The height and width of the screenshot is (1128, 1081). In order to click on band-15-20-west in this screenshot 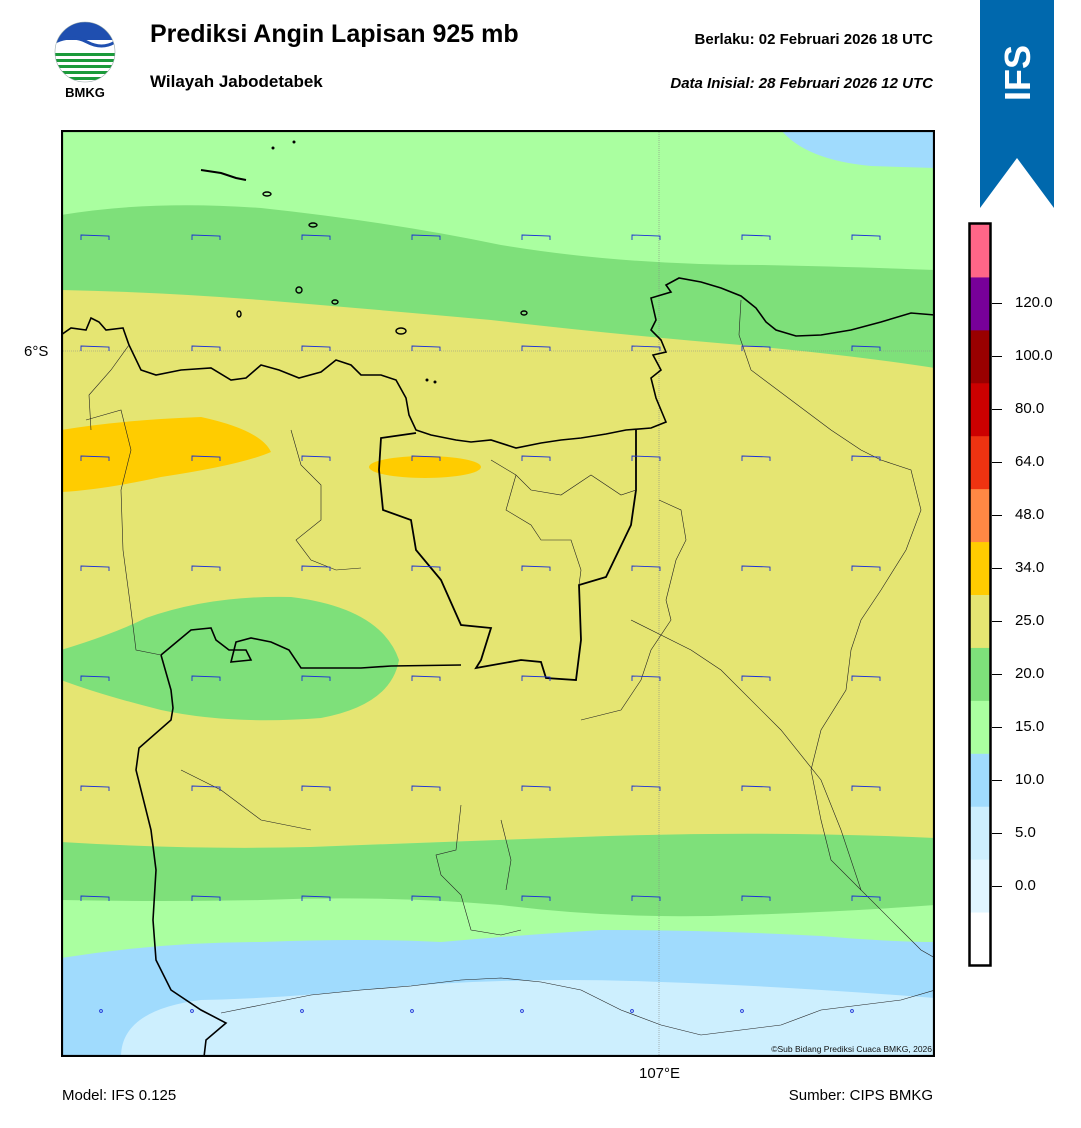, I will do `click(230, 658)`.